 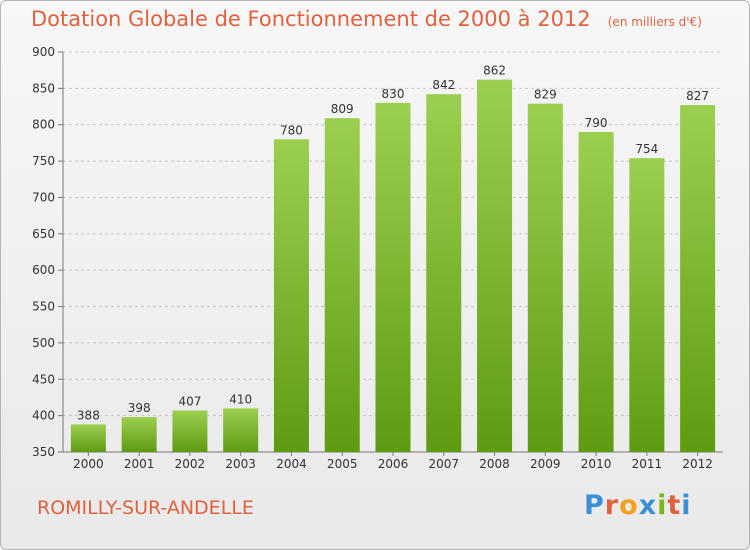 What do you see at coordinates (43, 416) in the screenshot?
I see `y-tick-label: 400` at bounding box center [43, 416].